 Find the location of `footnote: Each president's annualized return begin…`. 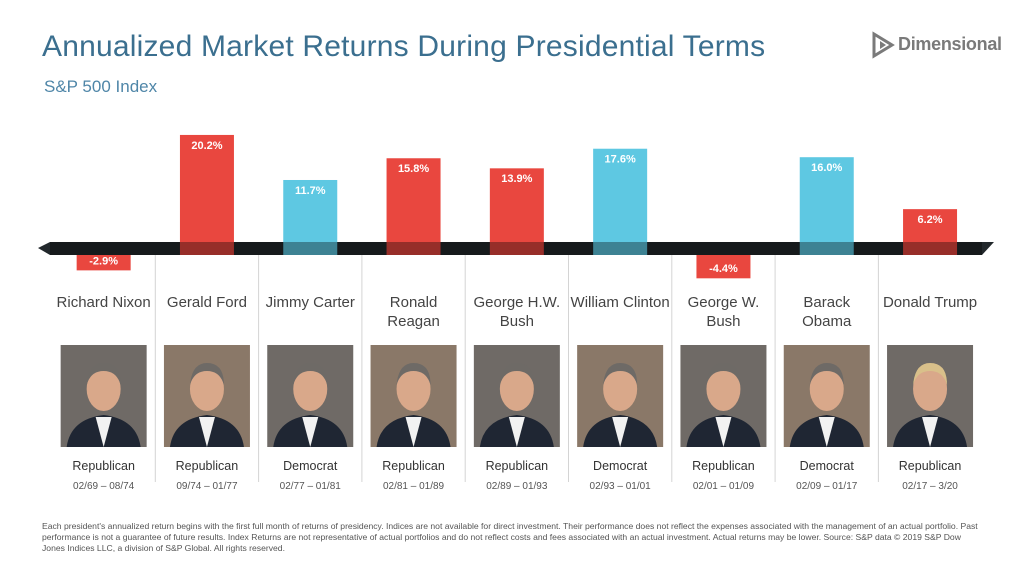

footnote: Each president's annualized return begin… is located at coordinates (510, 537).